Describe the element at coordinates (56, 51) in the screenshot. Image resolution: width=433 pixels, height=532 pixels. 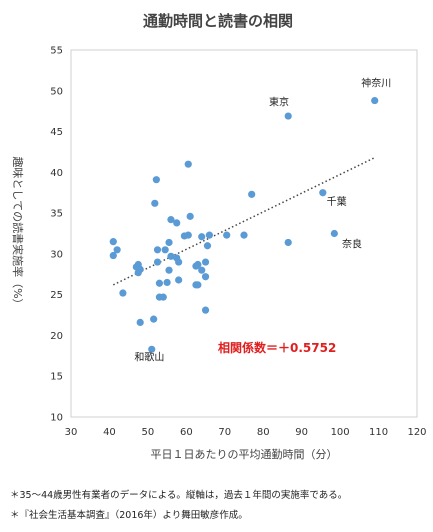
I see `y-tick-label: 55` at that location.